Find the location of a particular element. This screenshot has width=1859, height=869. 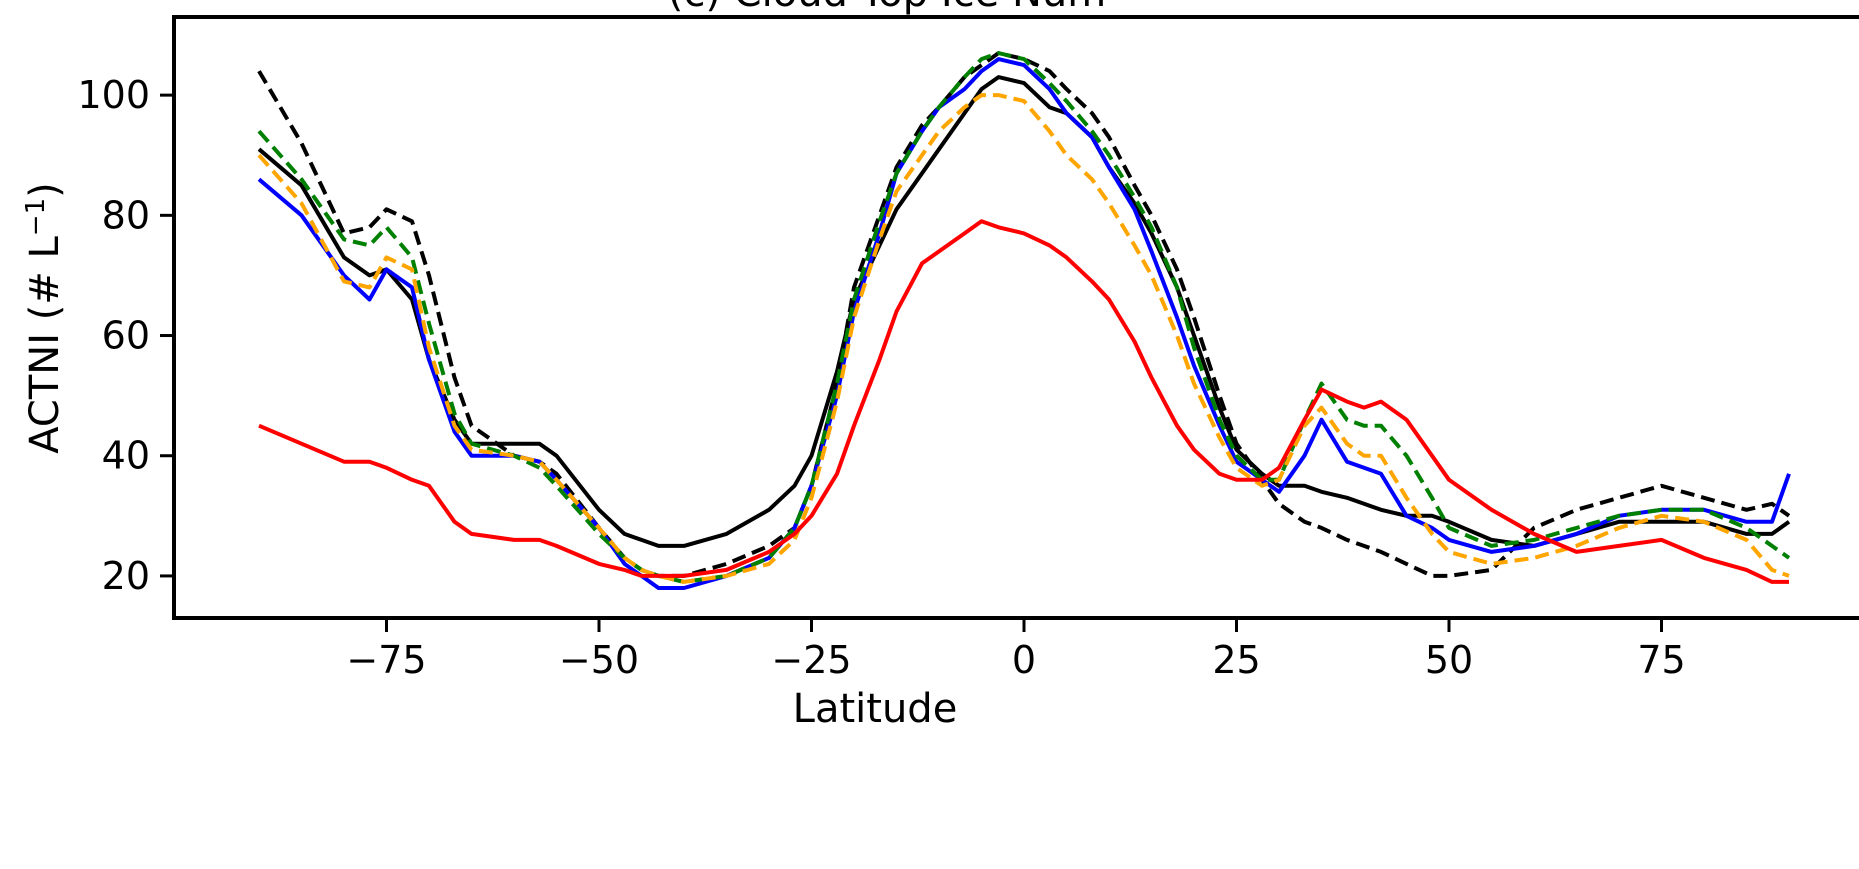

y-tick-label: 20 is located at coordinates (126, 576).